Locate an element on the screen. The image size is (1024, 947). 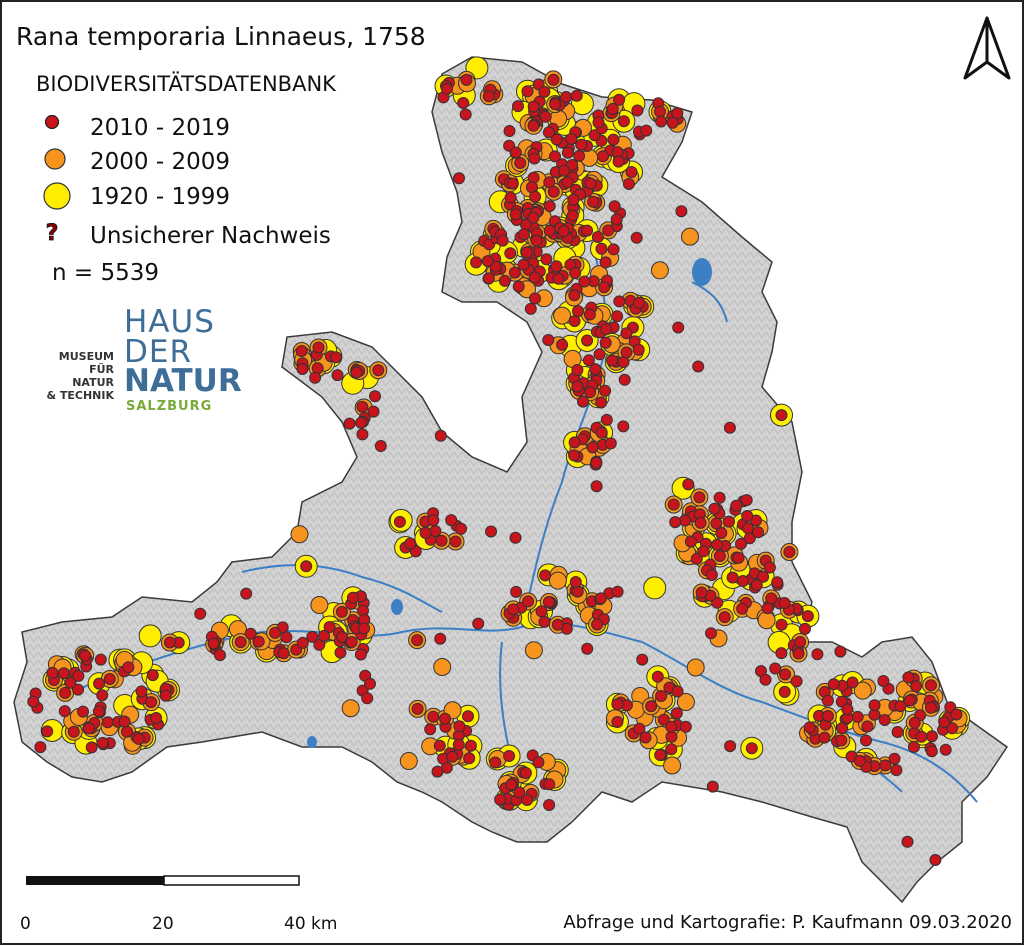
map-subtitle: BIODIVERSITÄTSDATENBANK is located at coordinates (186, 84).